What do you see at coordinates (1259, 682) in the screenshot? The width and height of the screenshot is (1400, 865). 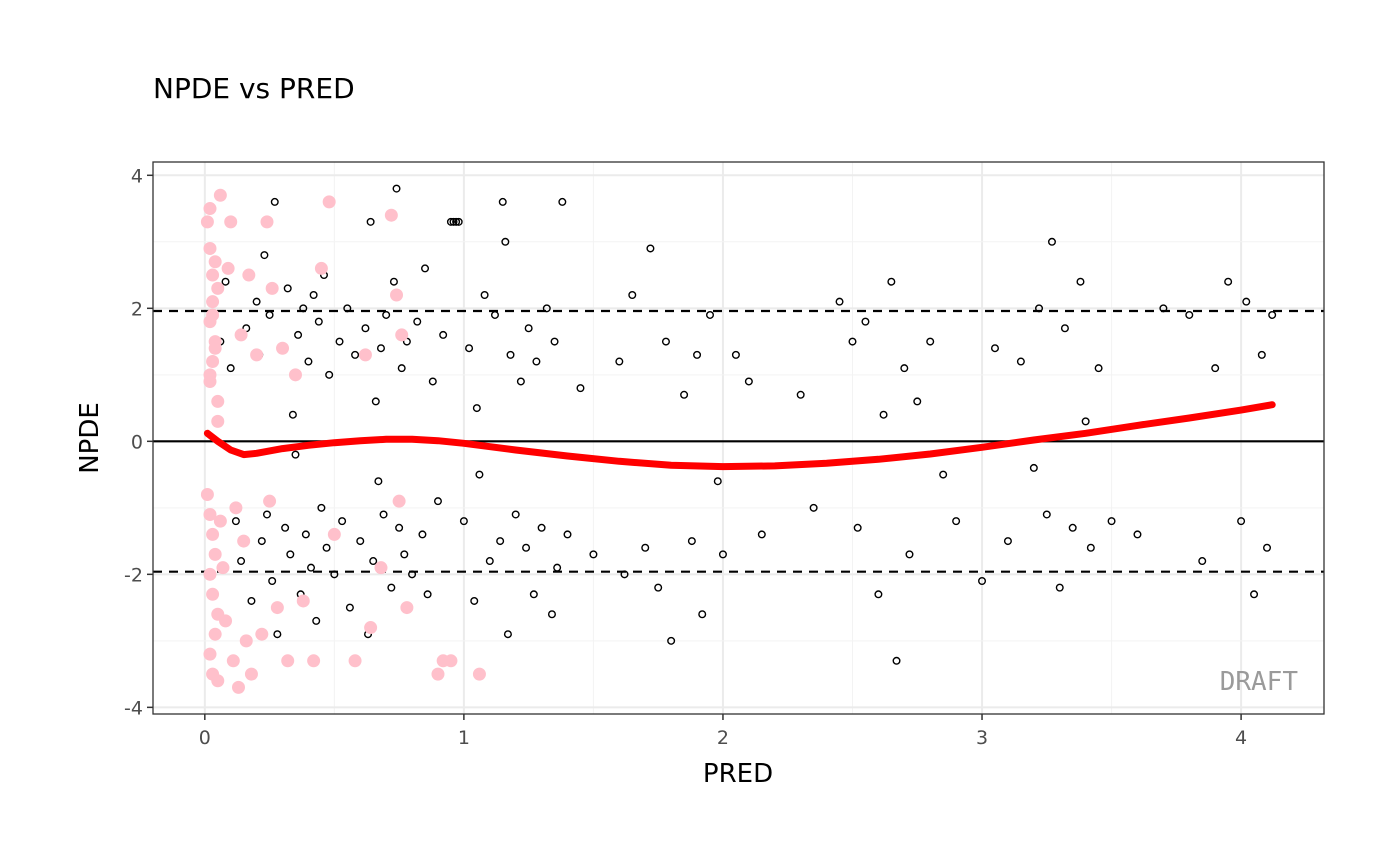 I see `draft-watermark: DRAFT` at bounding box center [1259, 682].